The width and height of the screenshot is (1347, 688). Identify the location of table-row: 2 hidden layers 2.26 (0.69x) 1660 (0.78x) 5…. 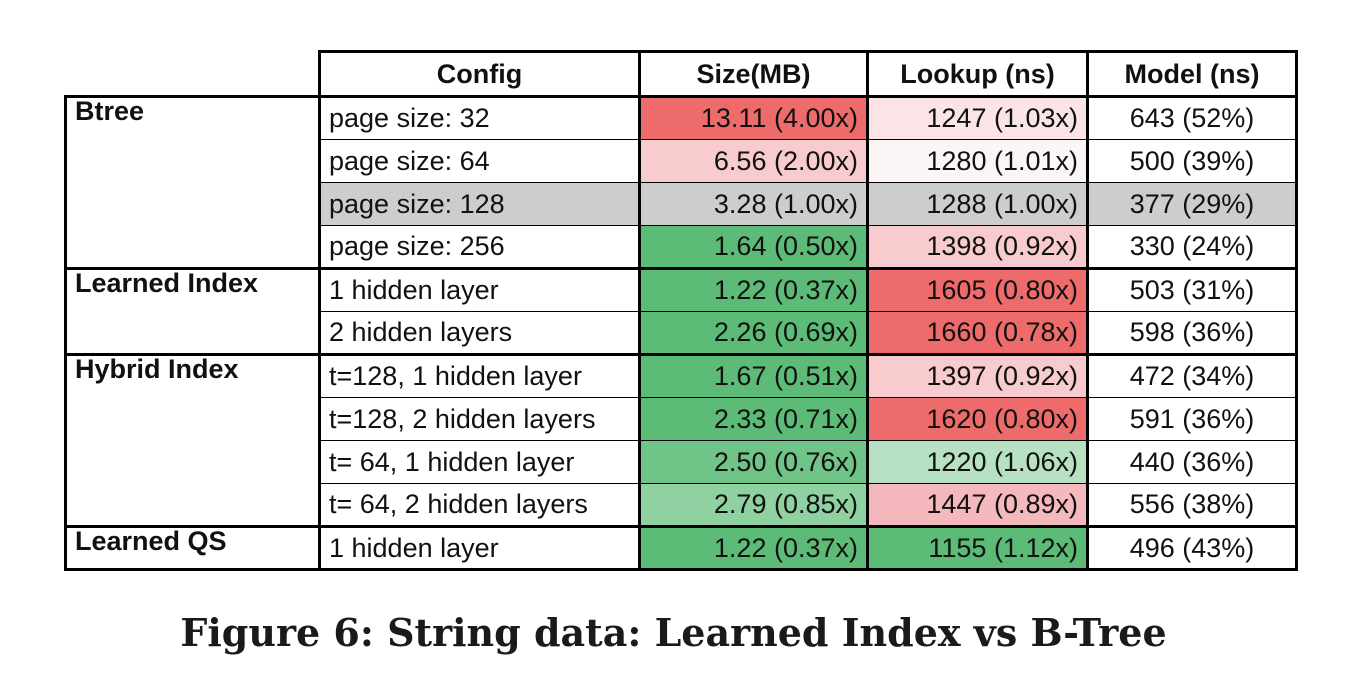
(682, 333).